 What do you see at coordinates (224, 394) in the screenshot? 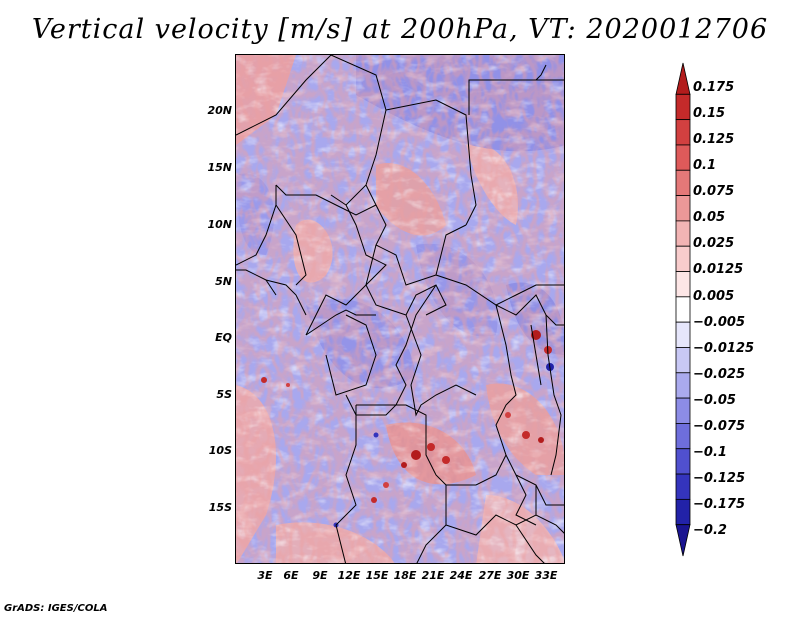
I see `lat-label-5s: 5S` at bounding box center [224, 394].